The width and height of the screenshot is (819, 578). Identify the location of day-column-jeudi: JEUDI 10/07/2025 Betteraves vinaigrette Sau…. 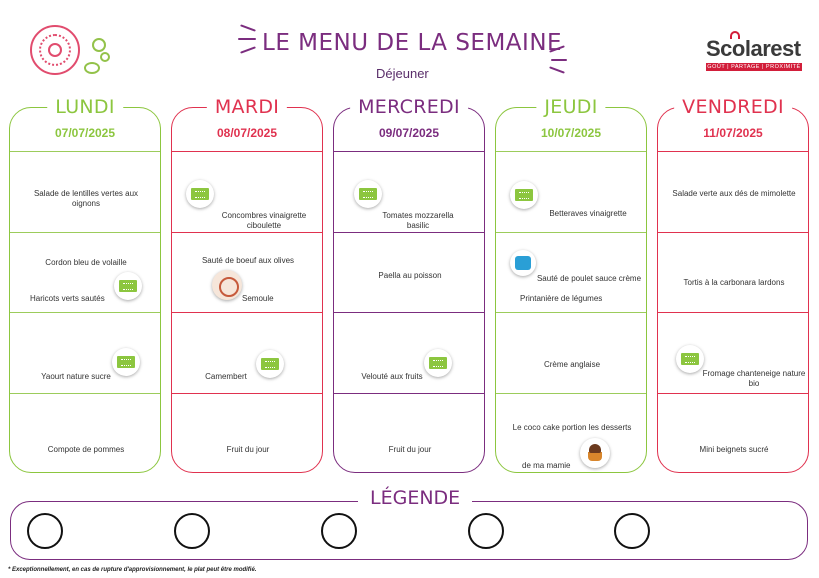
(571, 284).